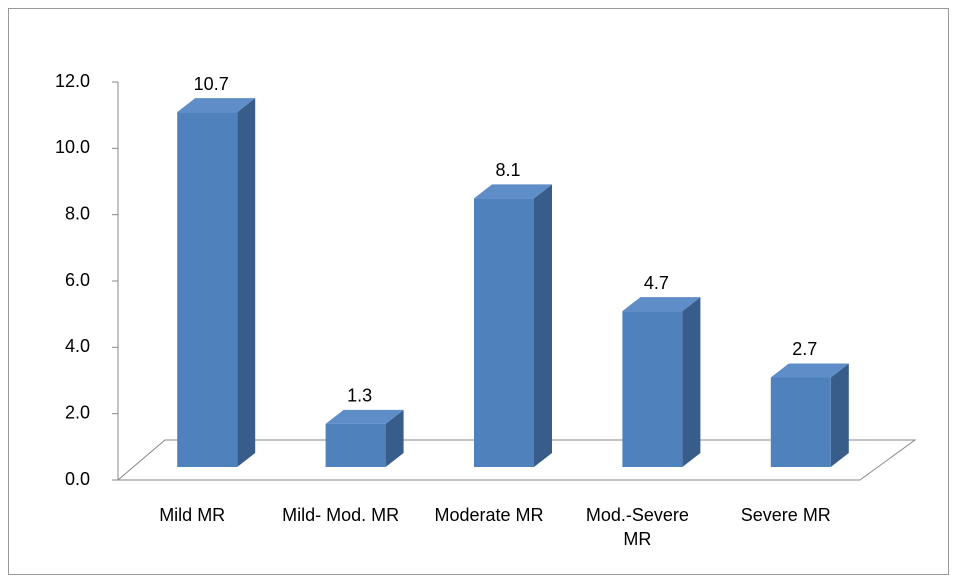 This screenshot has height=579, width=957. Describe the element at coordinates (77, 213) in the screenshot. I see `y-tick-label: 8.0` at that location.